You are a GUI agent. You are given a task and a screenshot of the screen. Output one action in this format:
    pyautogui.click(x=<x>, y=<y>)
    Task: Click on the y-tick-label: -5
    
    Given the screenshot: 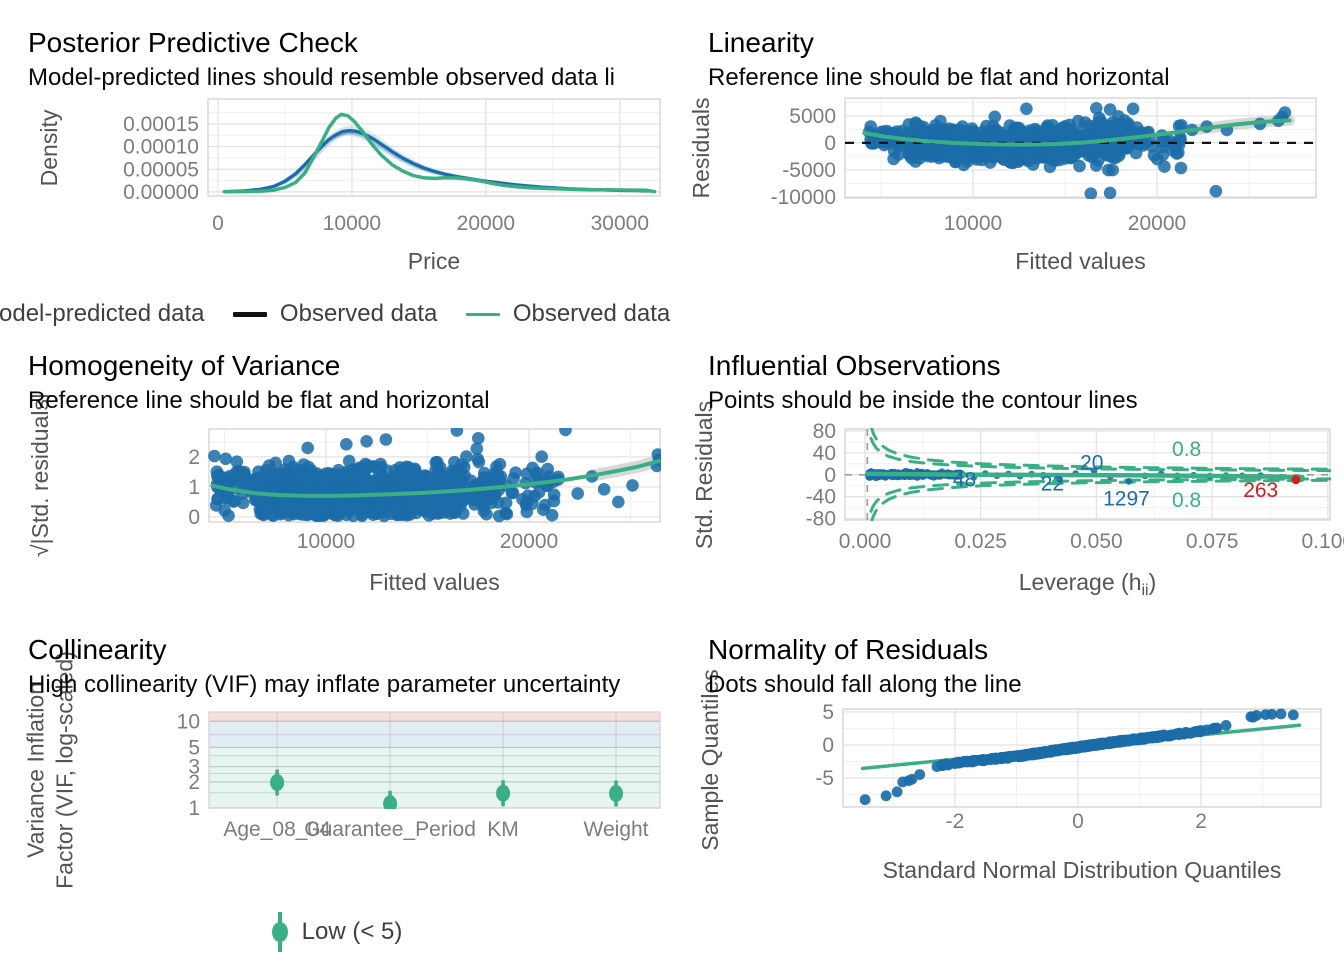 What is the action you would take?
    pyautogui.click(x=824, y=778)
    